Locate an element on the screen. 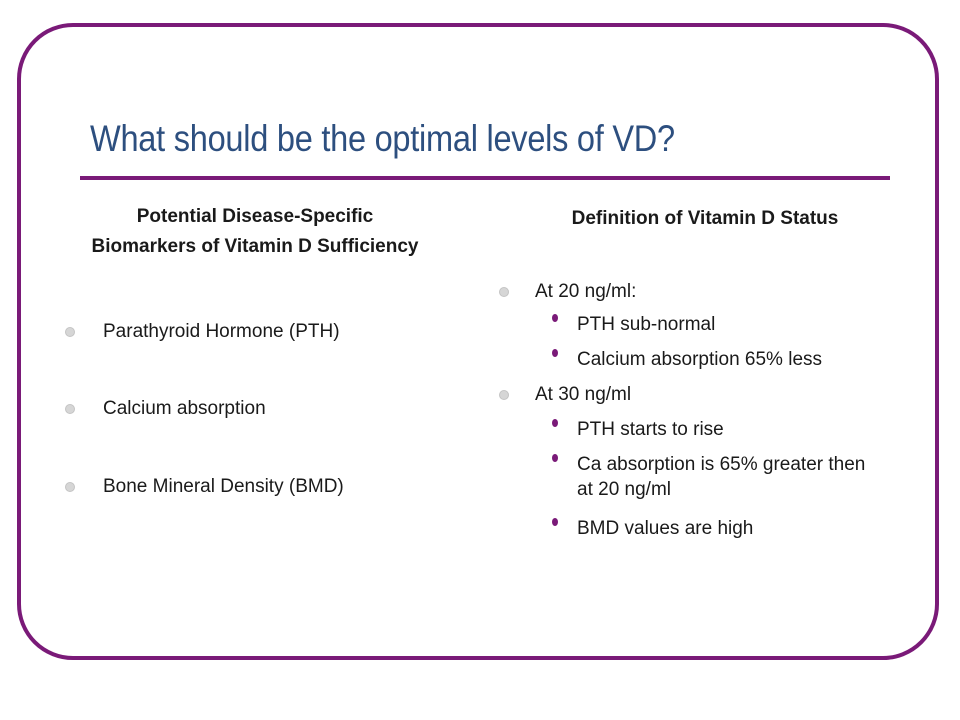 The height and width of the screenshot is (720, 960). right-column-heading: Definition of Vitamin D Status is located at coordinates (705, 219).